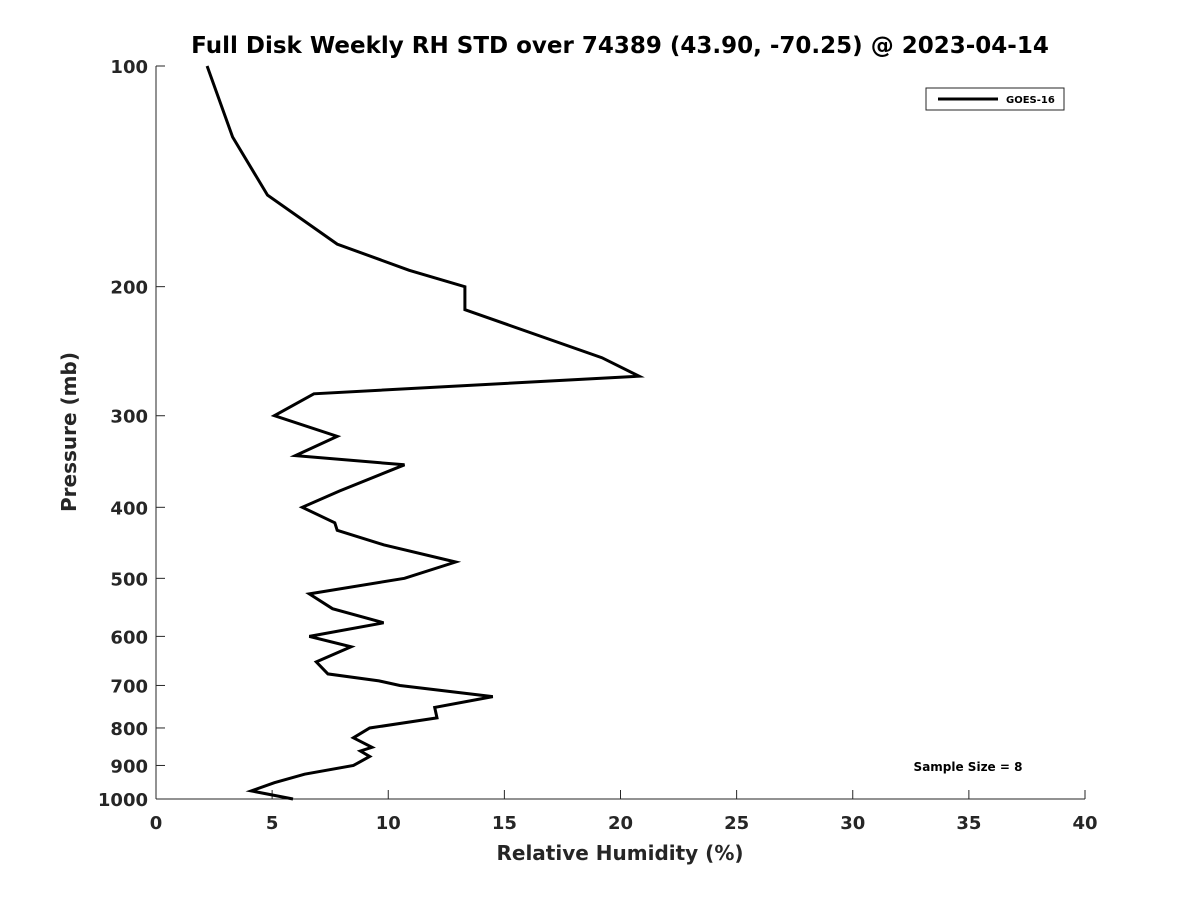 This screenshot has height=900, width=1200. Describe the element at coordinates (1030, 100) in the screenshot. I see `legend-label: GOES-16` at that location.